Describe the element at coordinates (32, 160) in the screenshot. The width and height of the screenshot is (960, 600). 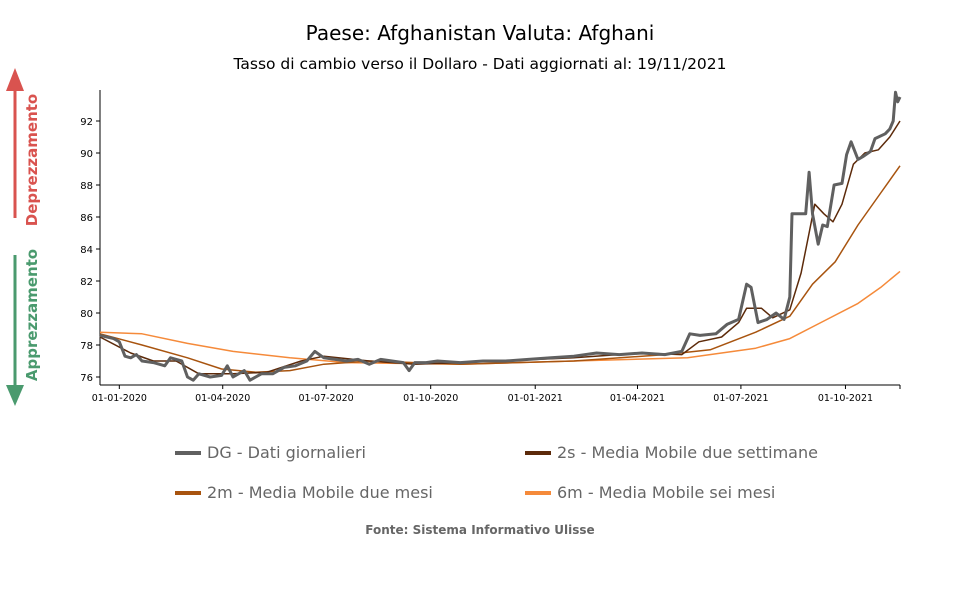
I see `depreciation-label: Deprezzamento` at that location.